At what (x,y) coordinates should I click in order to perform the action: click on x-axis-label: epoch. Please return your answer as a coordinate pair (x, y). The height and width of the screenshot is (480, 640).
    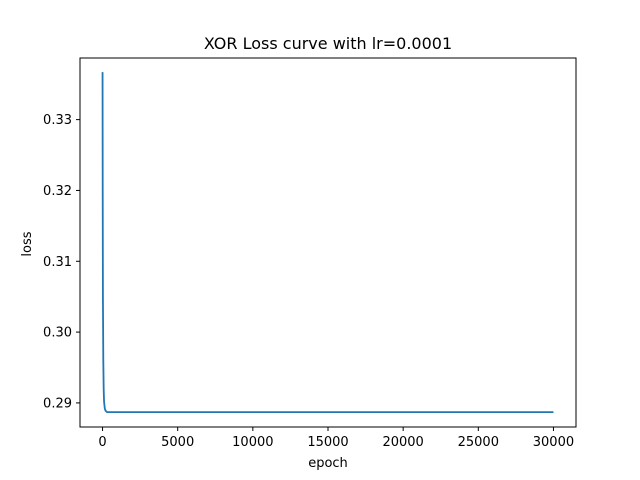
    Looking at the image, I should click on (328, 463).